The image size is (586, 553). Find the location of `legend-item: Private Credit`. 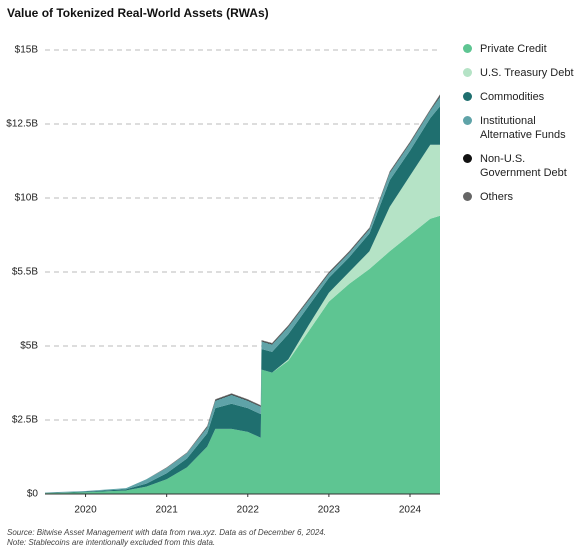

legend-item: Private Credit is located at coordinates (523, 49).